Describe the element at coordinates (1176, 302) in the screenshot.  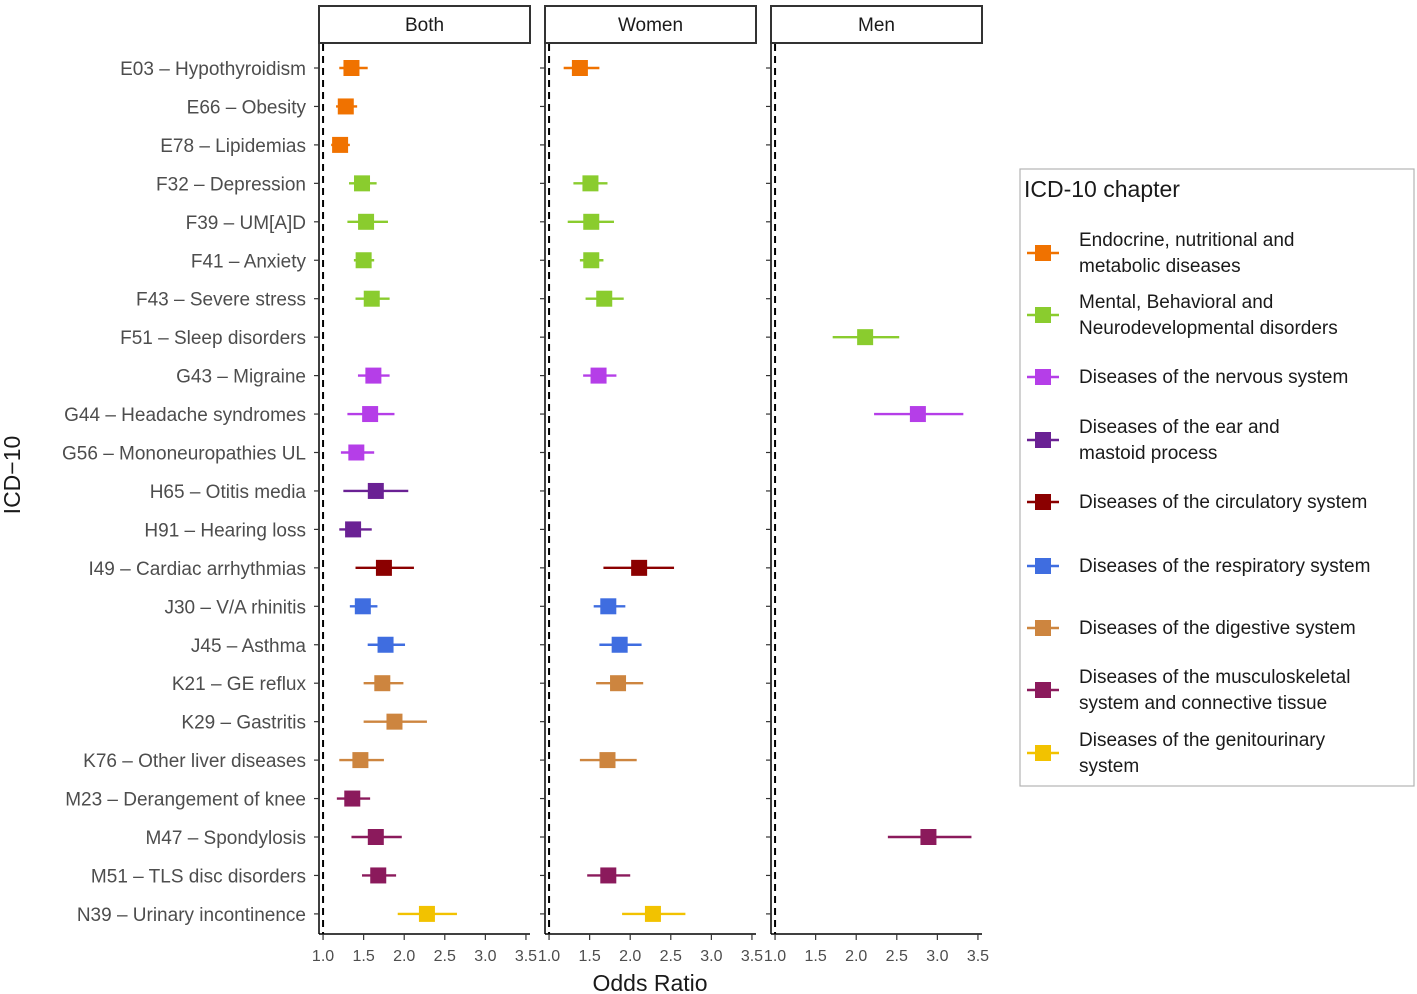
I see `legend-label: Mental, Behavioral and` at that location.